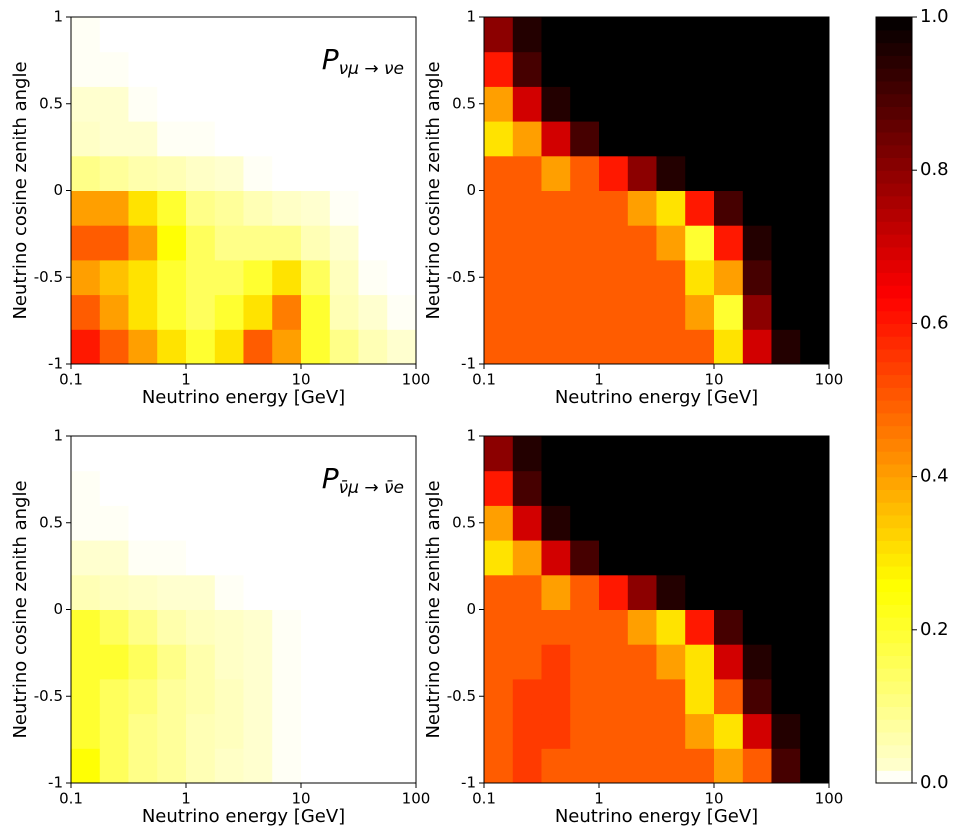 Image resolution: width=953 pixels, height=829 pixels. I want to click on x-axis-label: Neutrino energy [GeV], so click(243, 397).